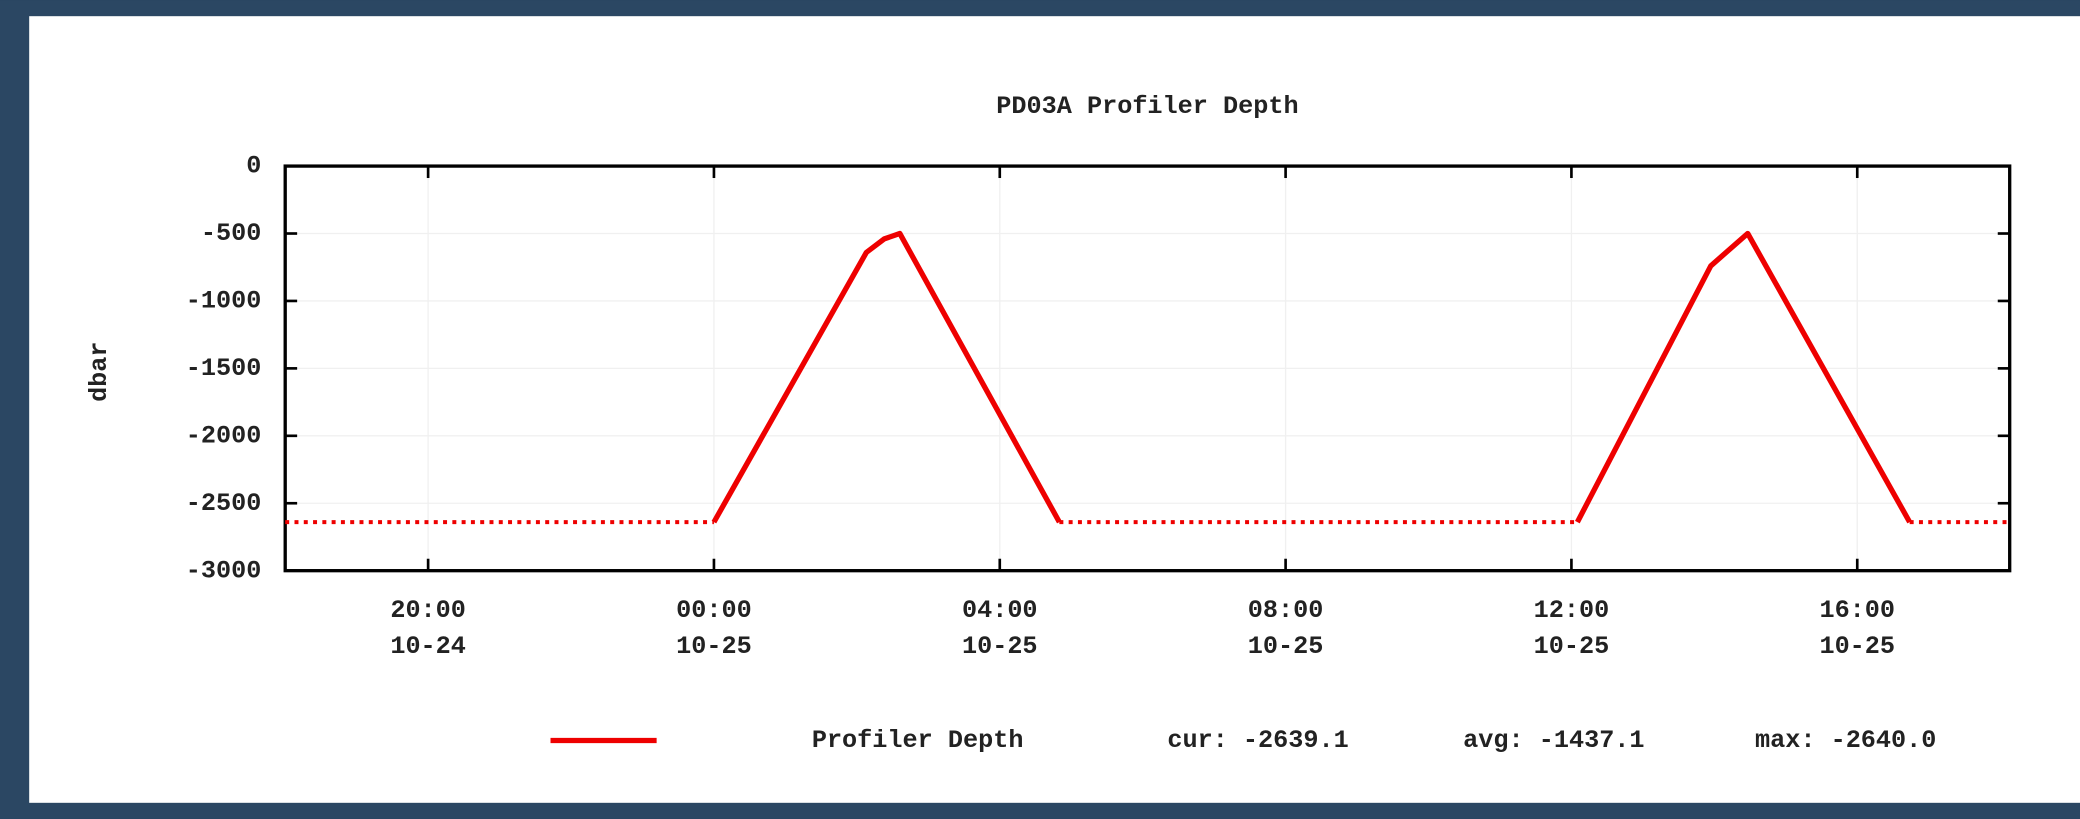 Image resolution: width=2080 pixels, height=819 pixels. I want to click on x-tick-label: 08:00, so click(1286, 610).